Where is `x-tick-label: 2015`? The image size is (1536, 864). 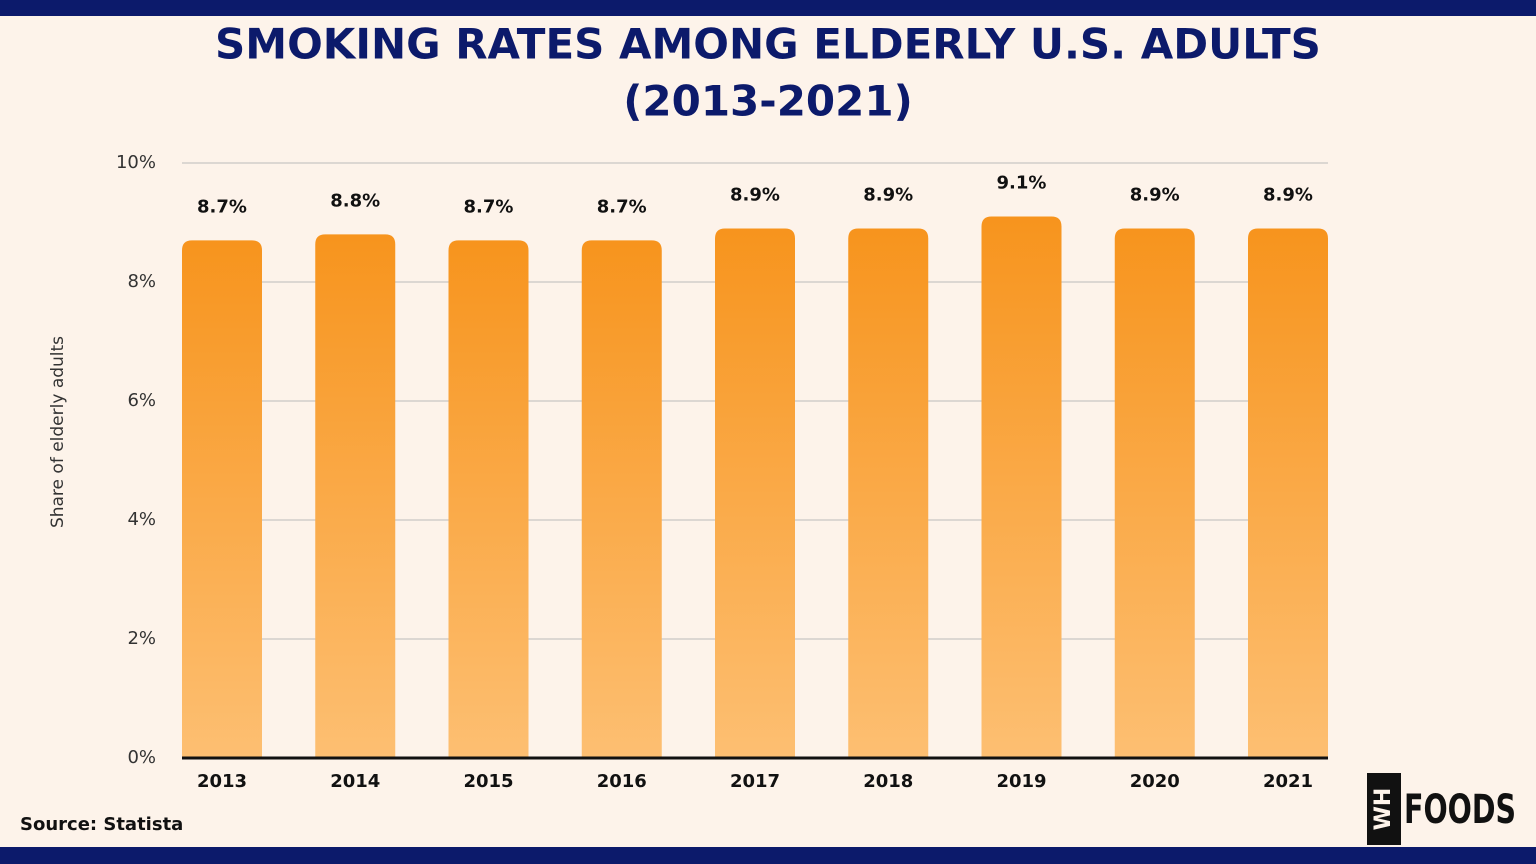 x-tick-label: 2015 is located at coordinates (488, 781).